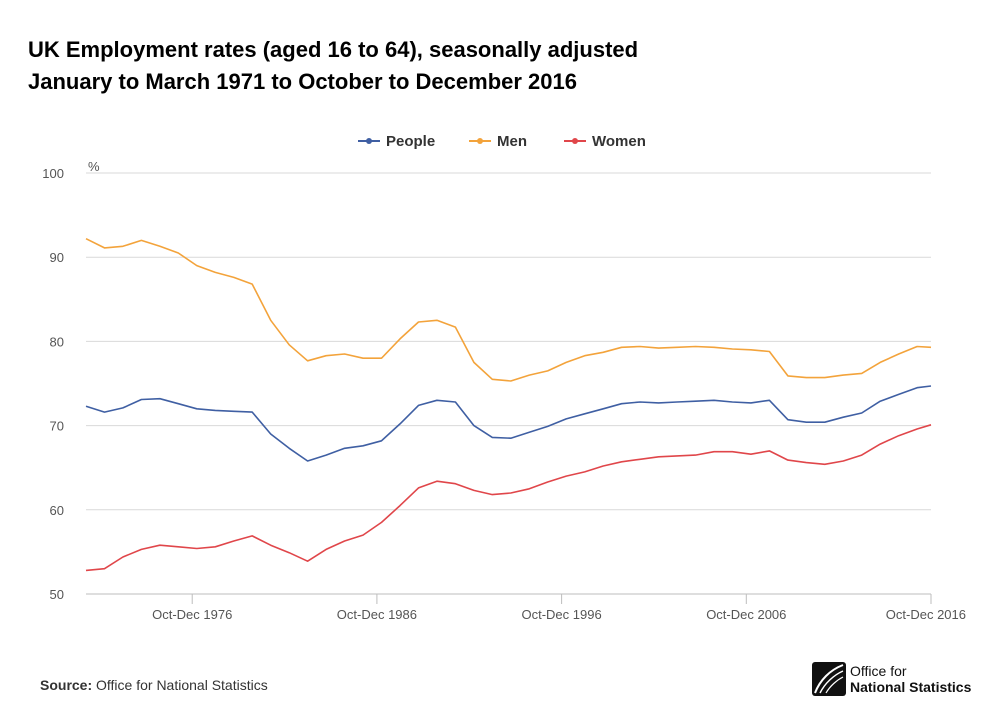  What do you see at coordinates (619, 141) in the screenshot?
I see `legend-label: Women` at bounding box center [619, 141].